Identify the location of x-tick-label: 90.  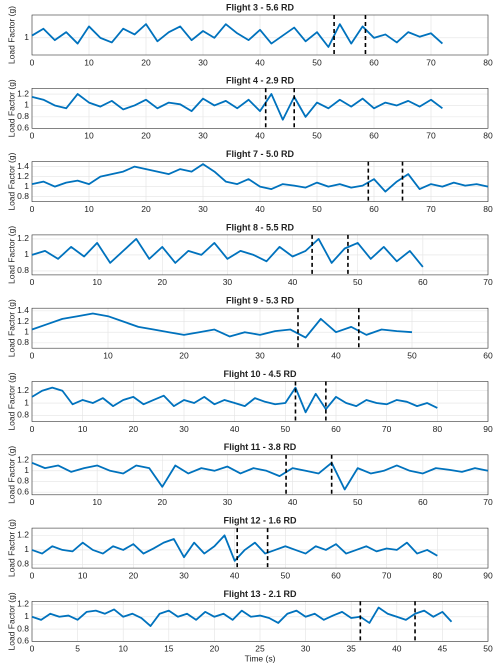
(488, 429).